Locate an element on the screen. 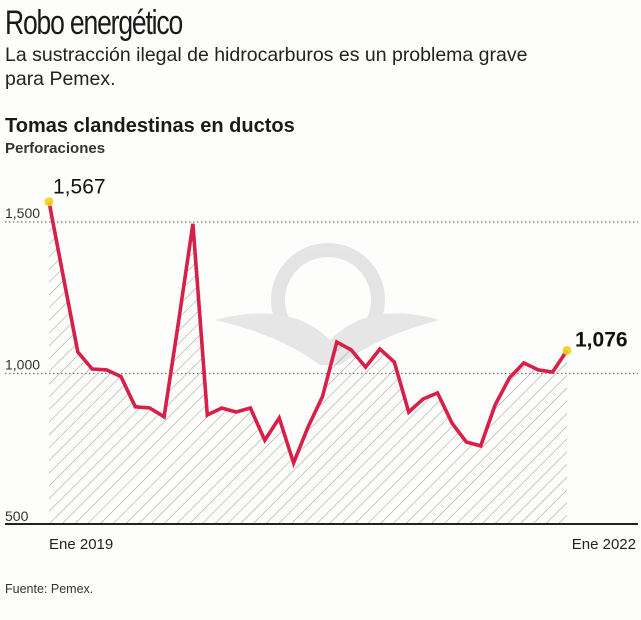 This screenshot has height=620, width=641. source-note: Fuente: Pemex. is located at coordinates (49, 589).